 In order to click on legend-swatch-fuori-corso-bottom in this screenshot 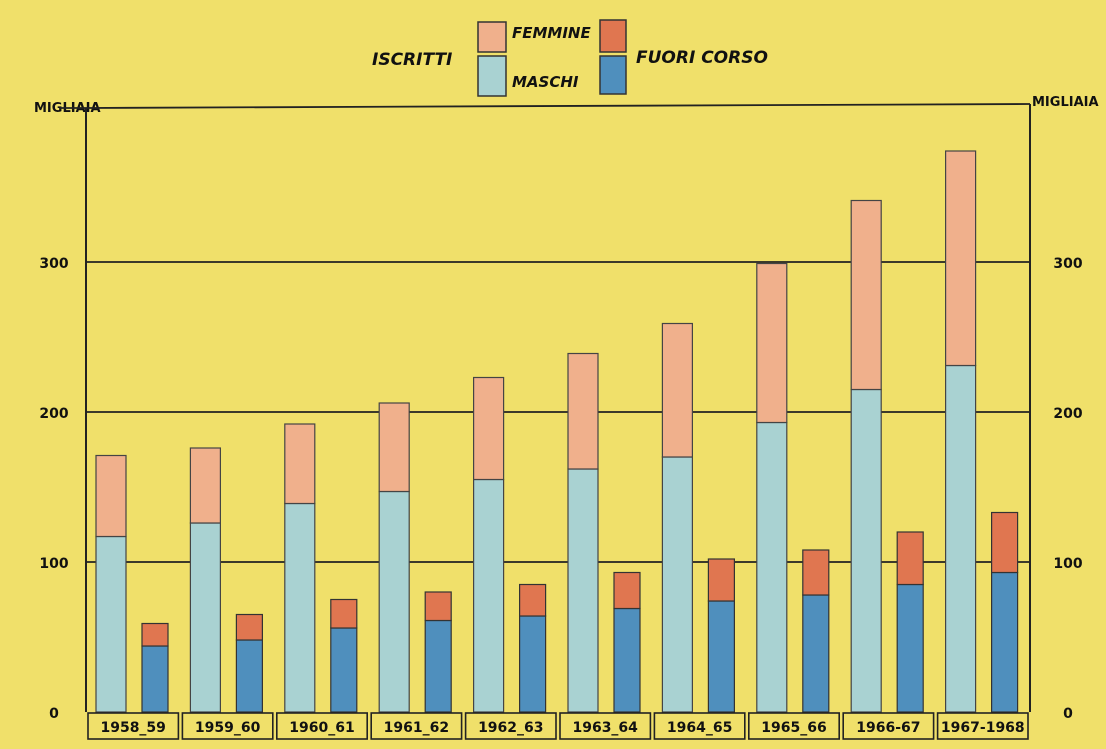, I will do `click(613, 75)`.